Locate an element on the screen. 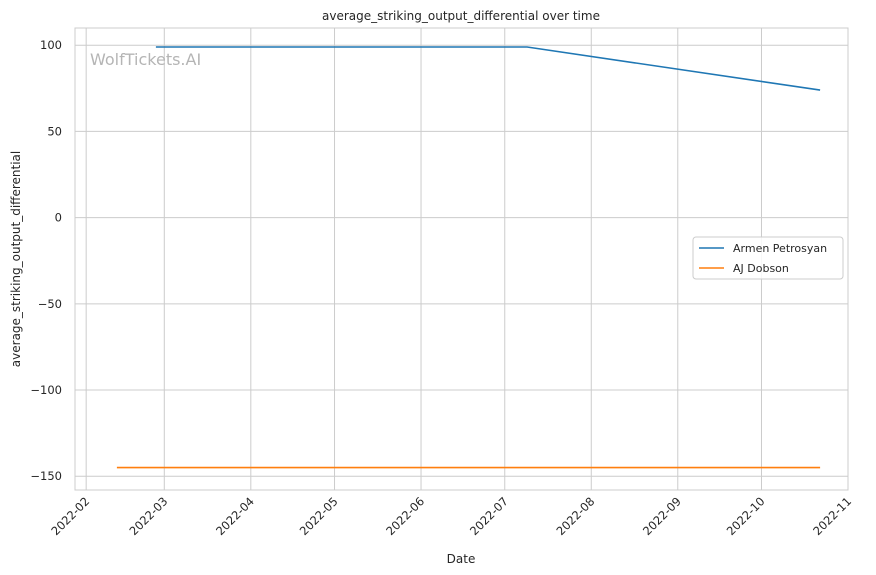 The width and height of the screenshot is (876, 575). y-tick-label: −150 is located at coordinates (46, 476).